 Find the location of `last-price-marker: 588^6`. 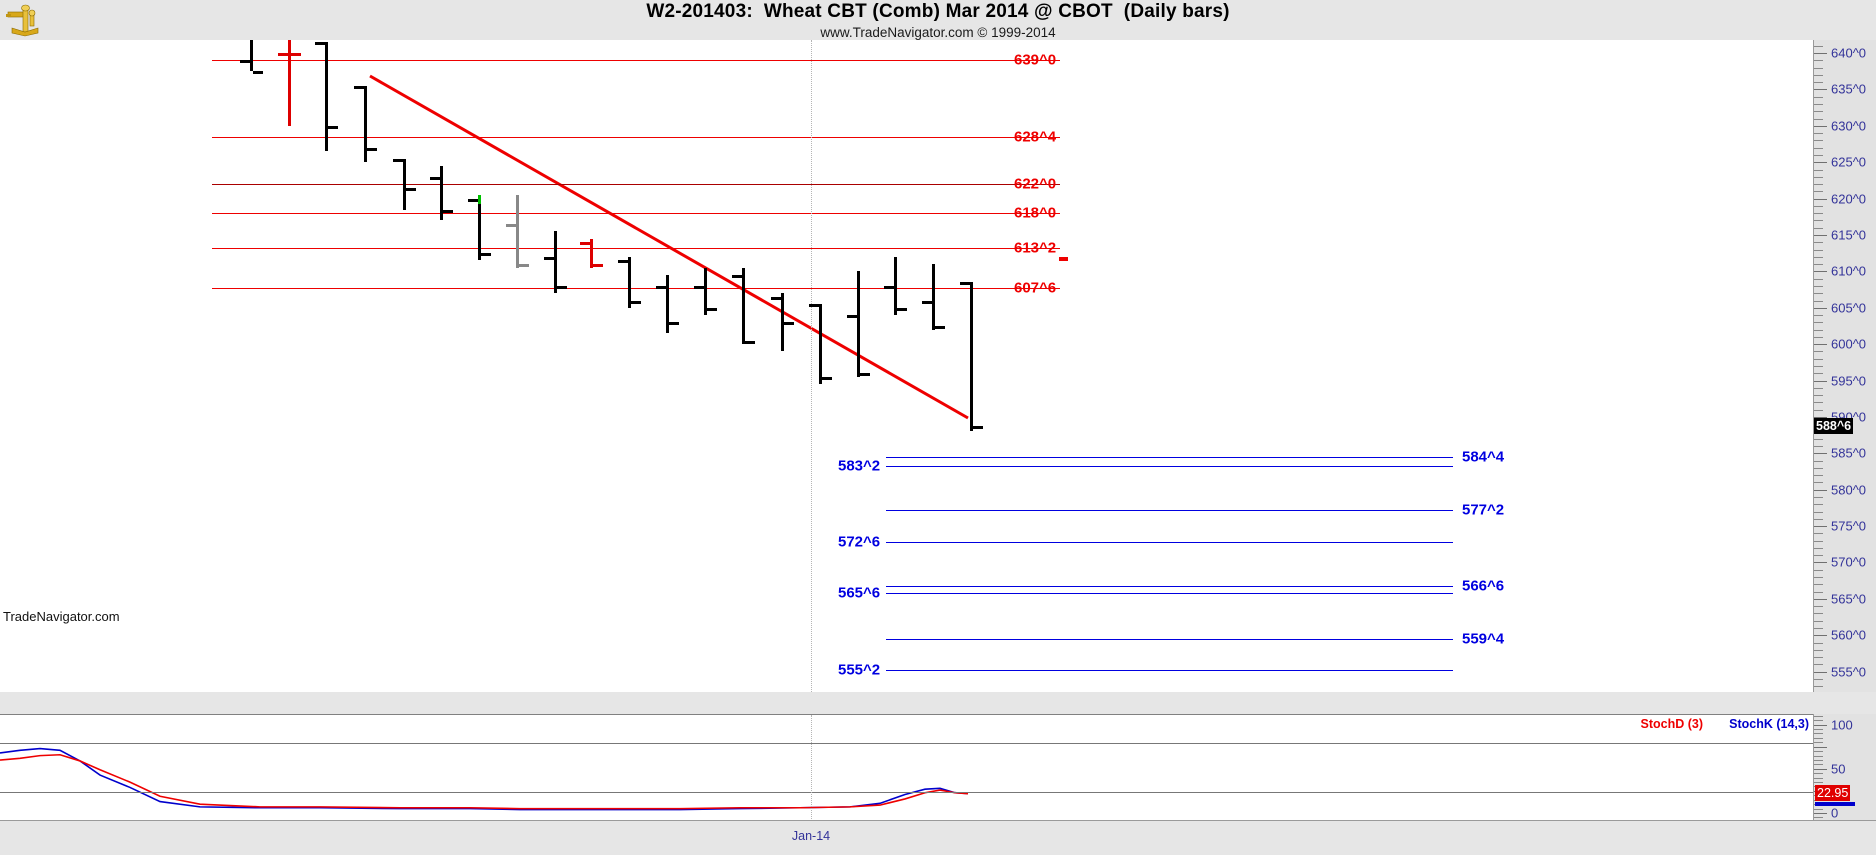

last-price-marker: 588^6 is located at coordinates (1834, 426).